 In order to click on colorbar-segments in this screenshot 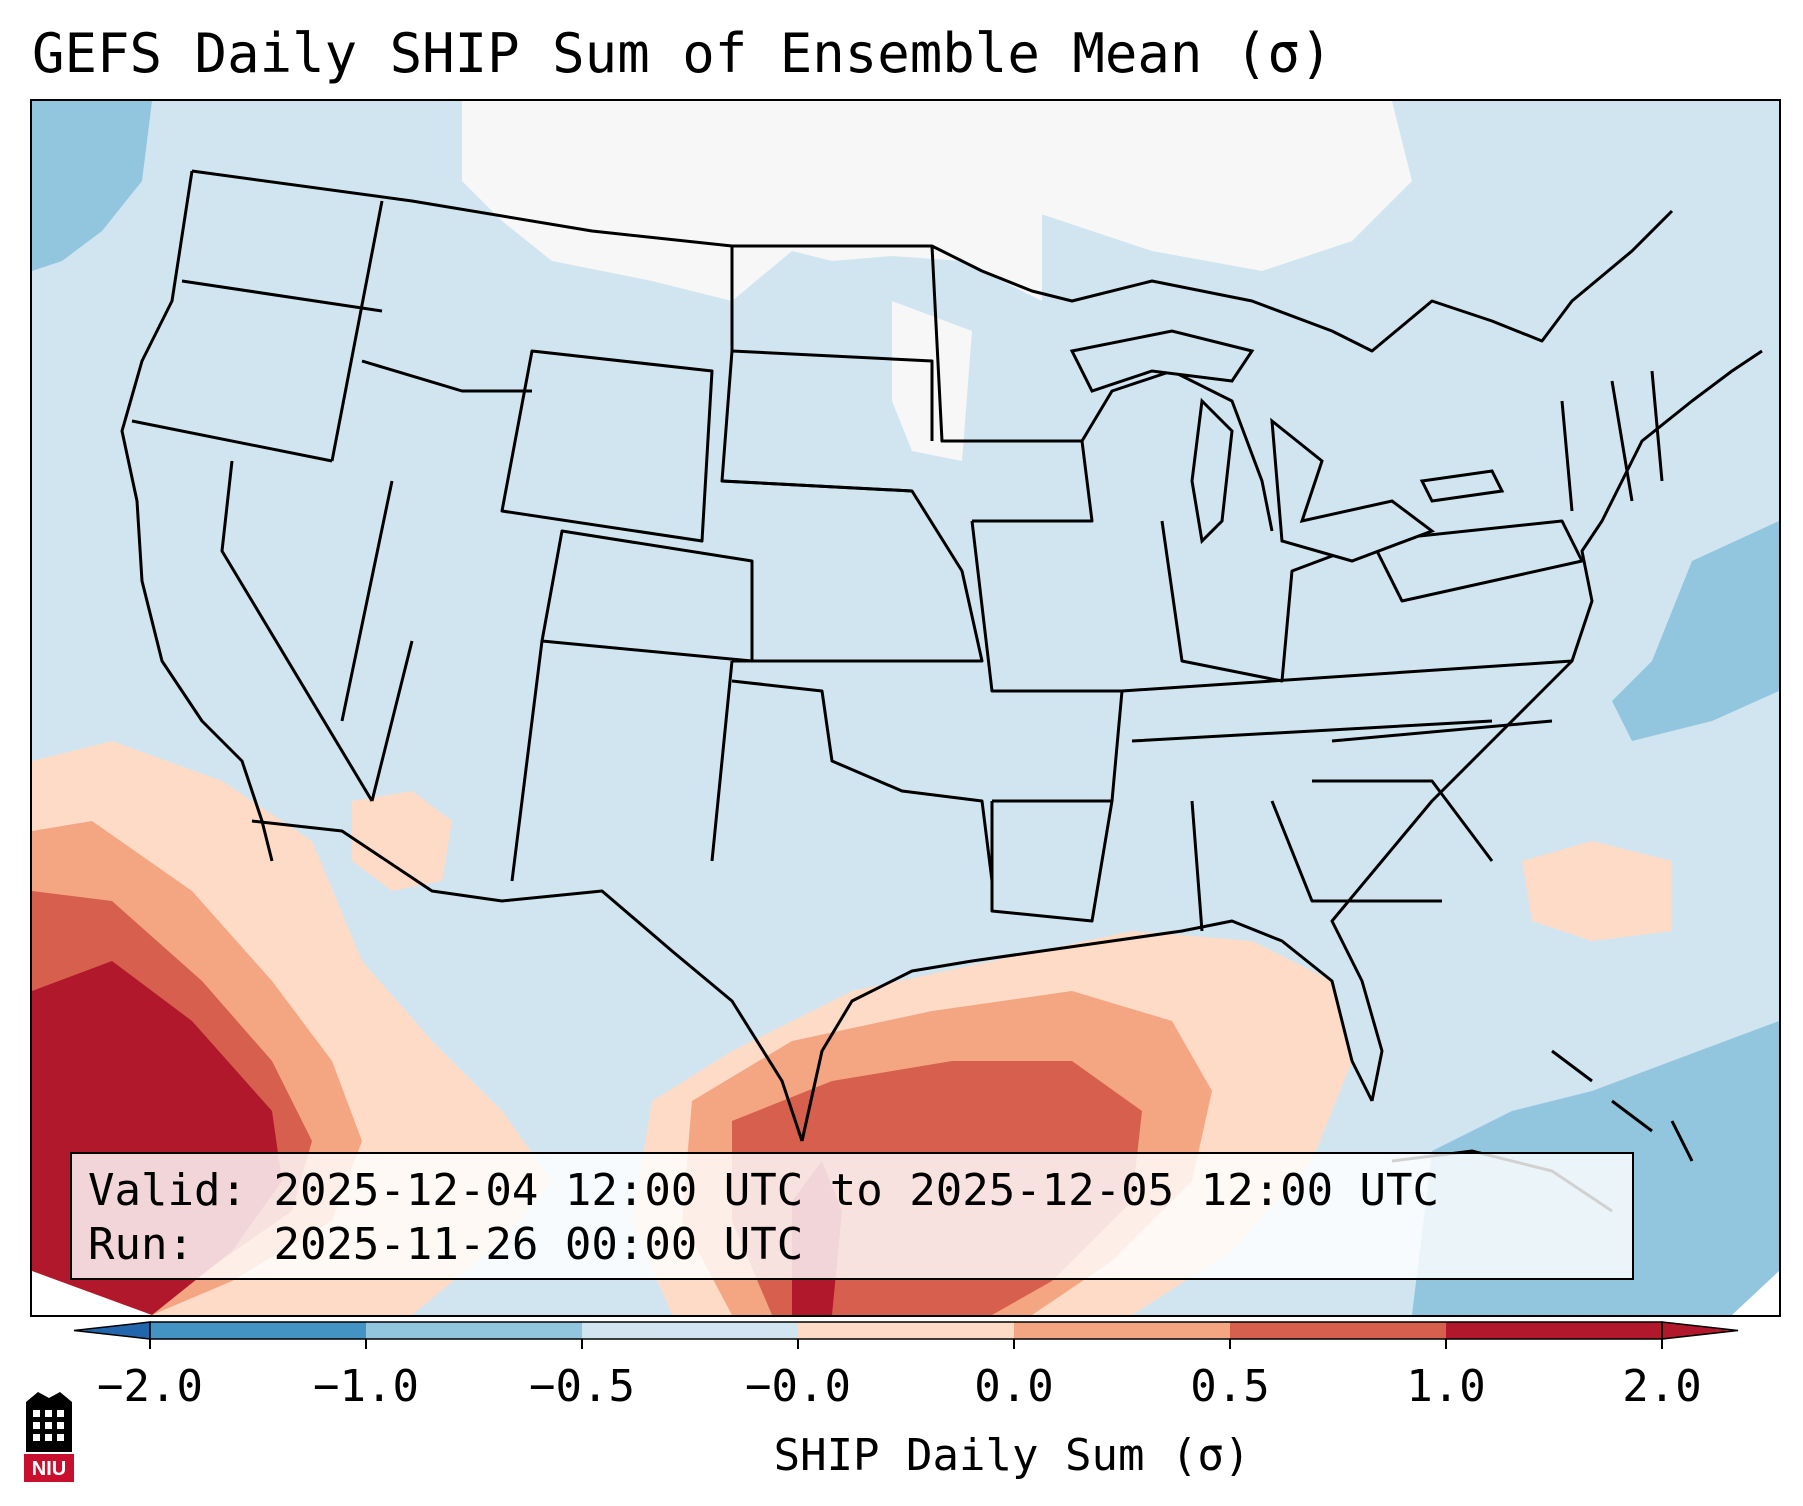, I will do `click(906, 1335)`.